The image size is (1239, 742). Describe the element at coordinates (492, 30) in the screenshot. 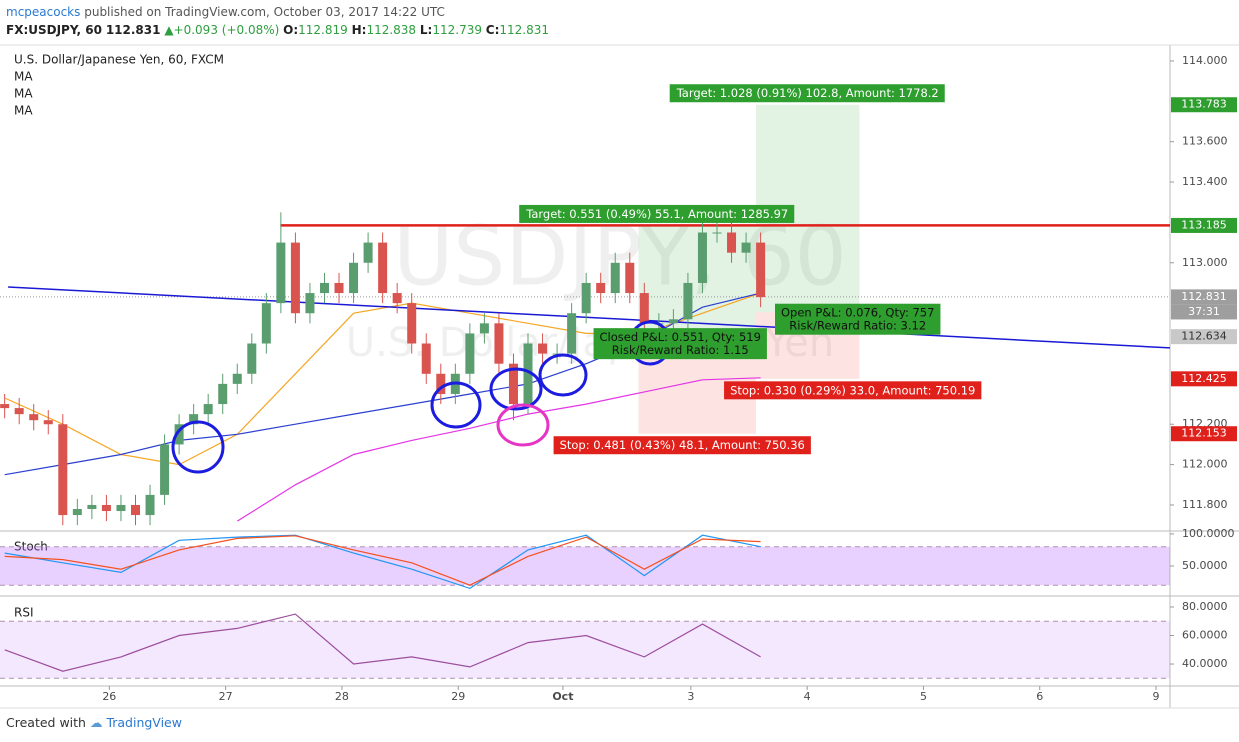

I see `close-label: C:` at that location.